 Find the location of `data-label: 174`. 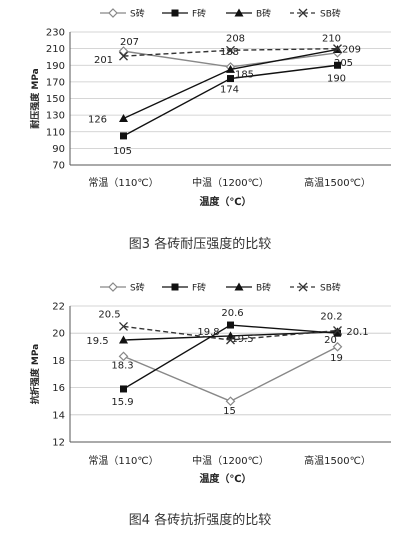

data-label: 174 is located at coordinates (229, 90).